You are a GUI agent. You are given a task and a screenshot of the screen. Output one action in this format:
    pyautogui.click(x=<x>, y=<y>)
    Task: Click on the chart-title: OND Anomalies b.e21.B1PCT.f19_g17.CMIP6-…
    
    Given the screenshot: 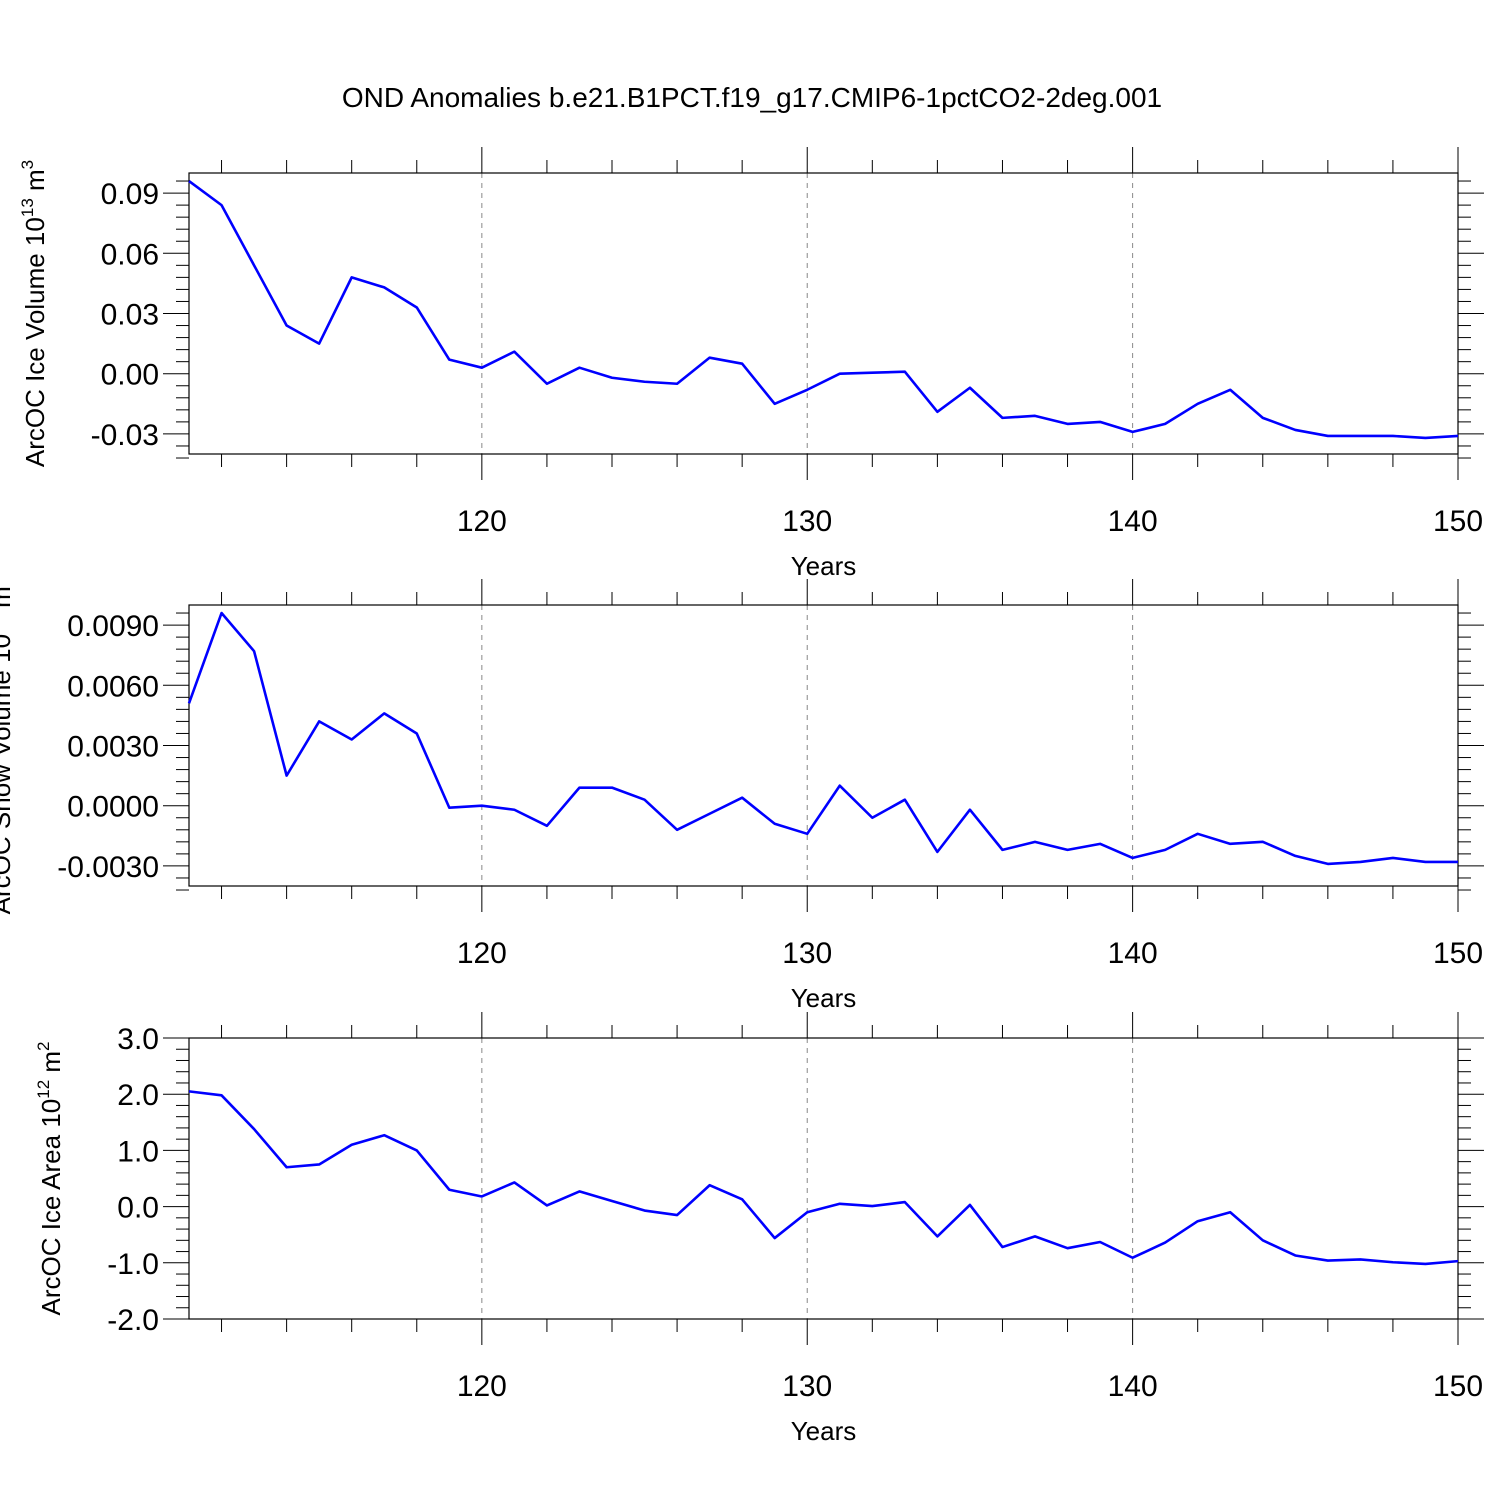 What is the action you would take?
    pyautogui.click(x=752, y=97)
    